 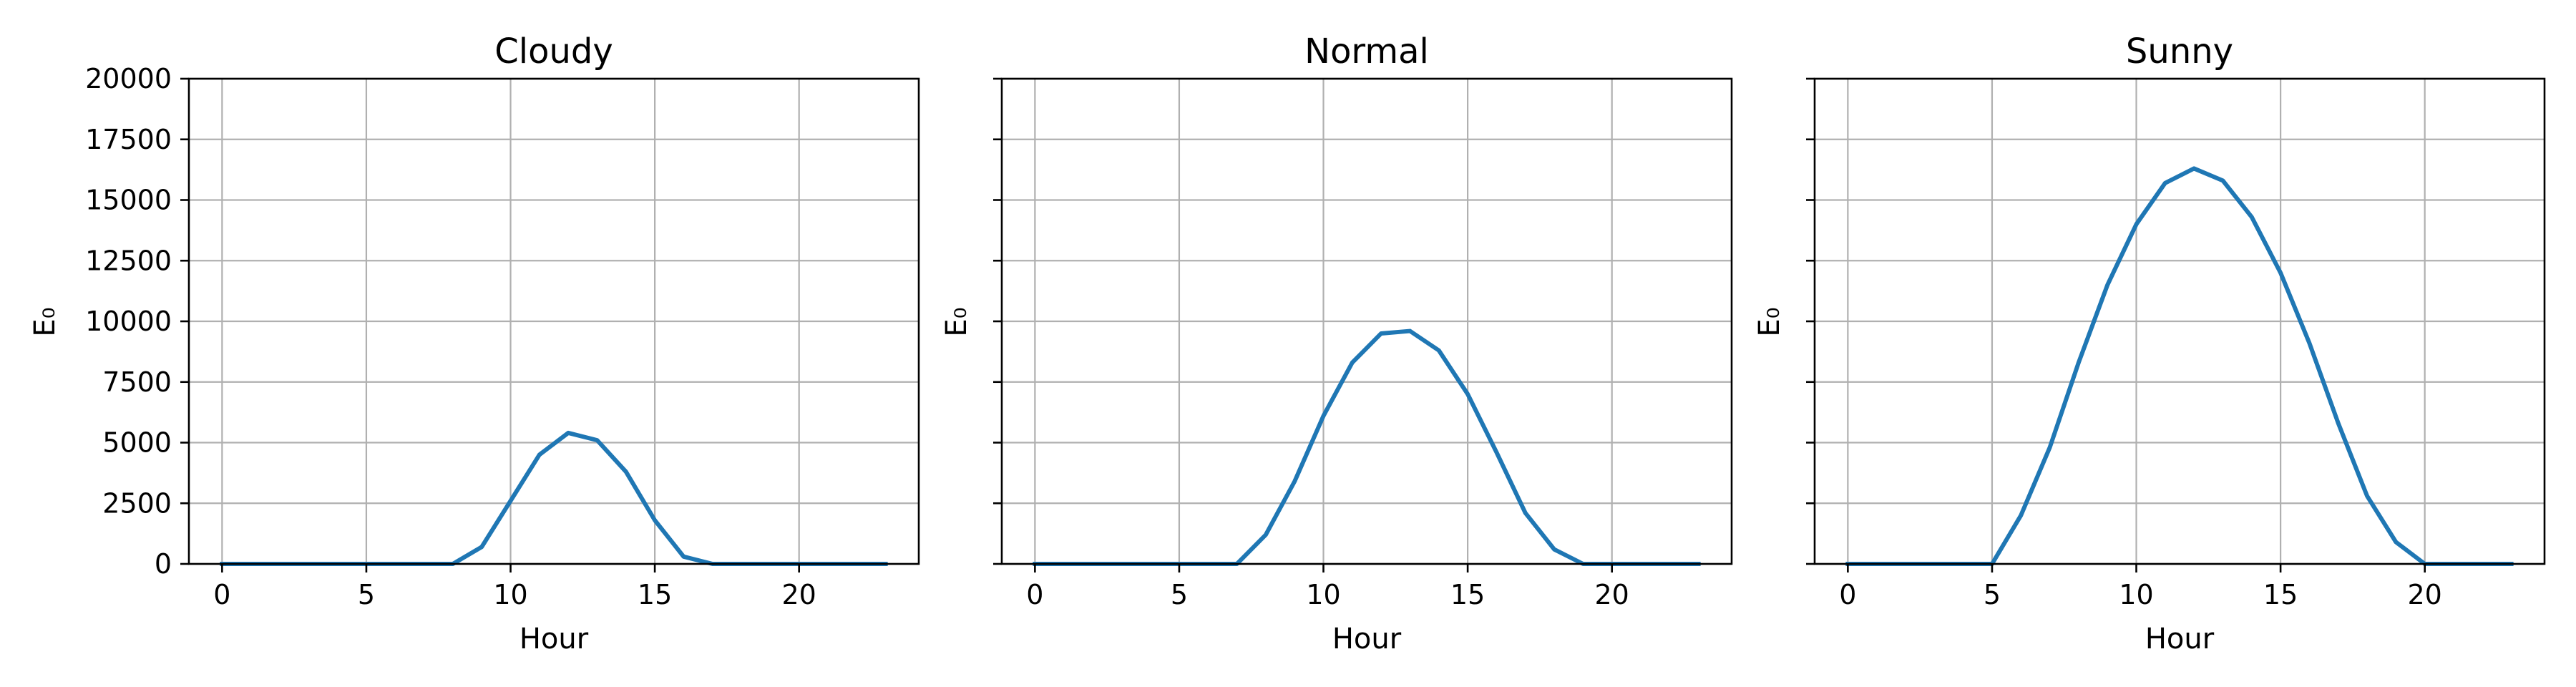 I want to click on y-tick-label: 12500, so click(x=128, y=260).